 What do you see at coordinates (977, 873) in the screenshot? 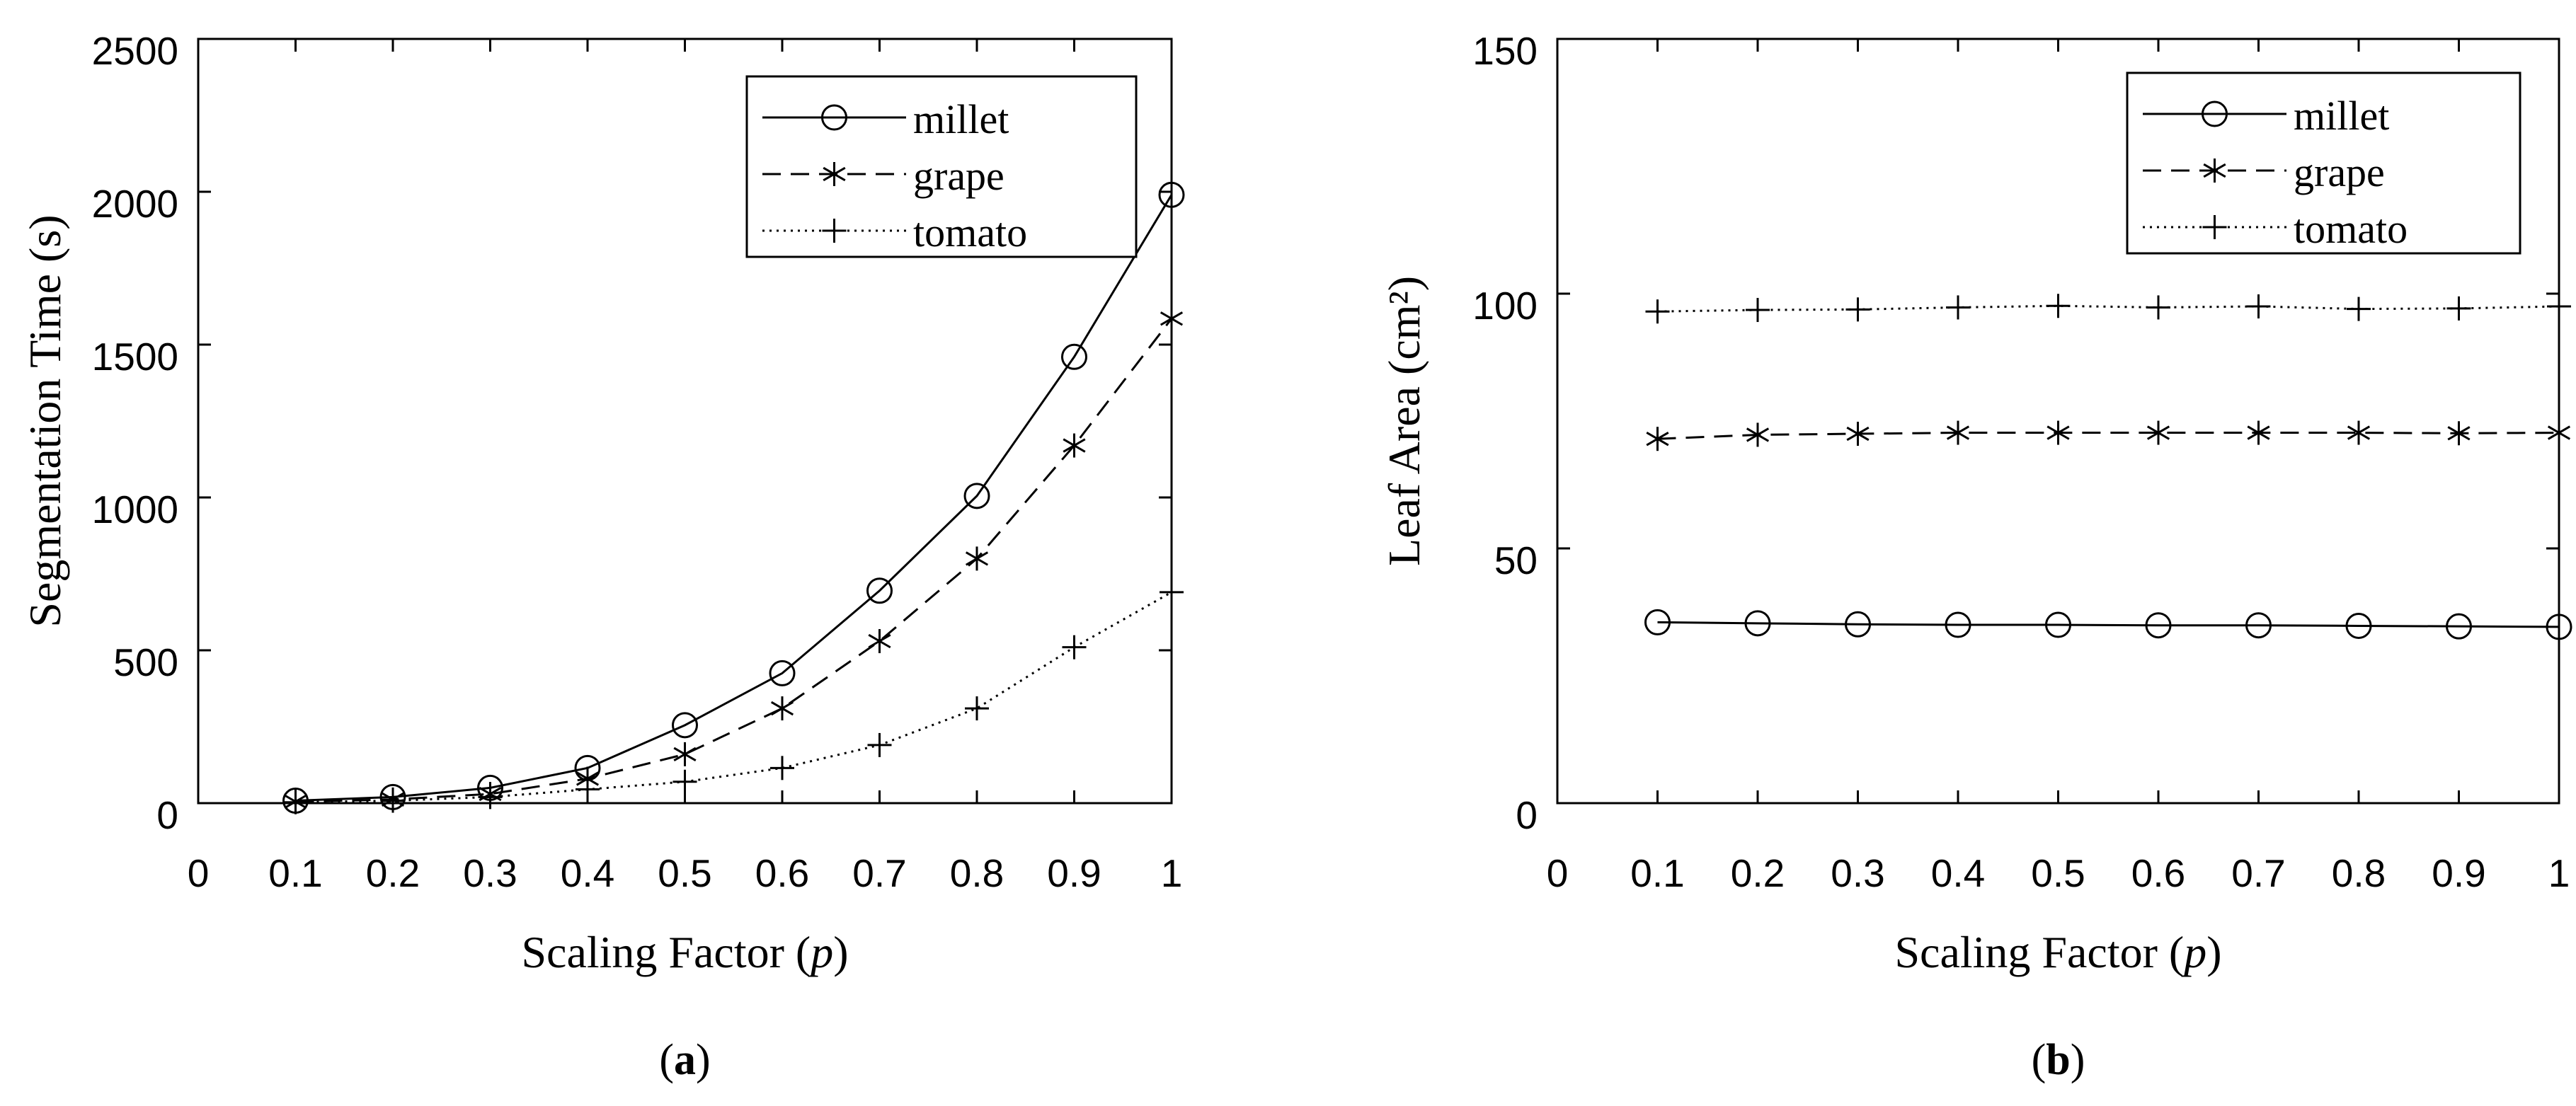
I see `x-tick-label: 0.8` at bounding box center [977, 873].